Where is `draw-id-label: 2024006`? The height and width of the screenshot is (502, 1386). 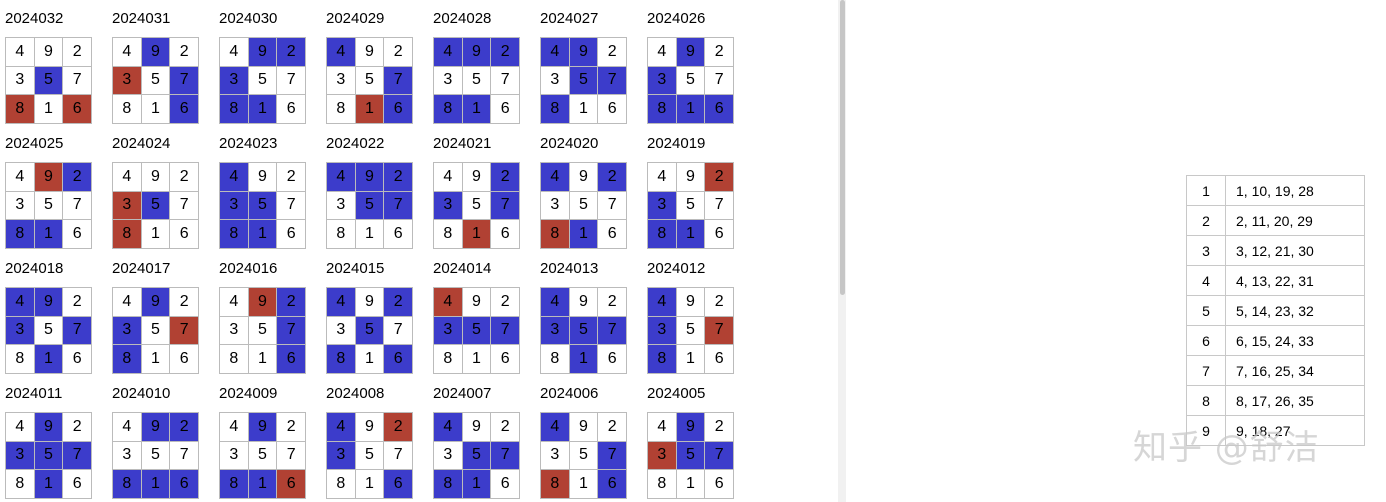 draw-id-label: 2024006 is located at coordinates (569, 393).